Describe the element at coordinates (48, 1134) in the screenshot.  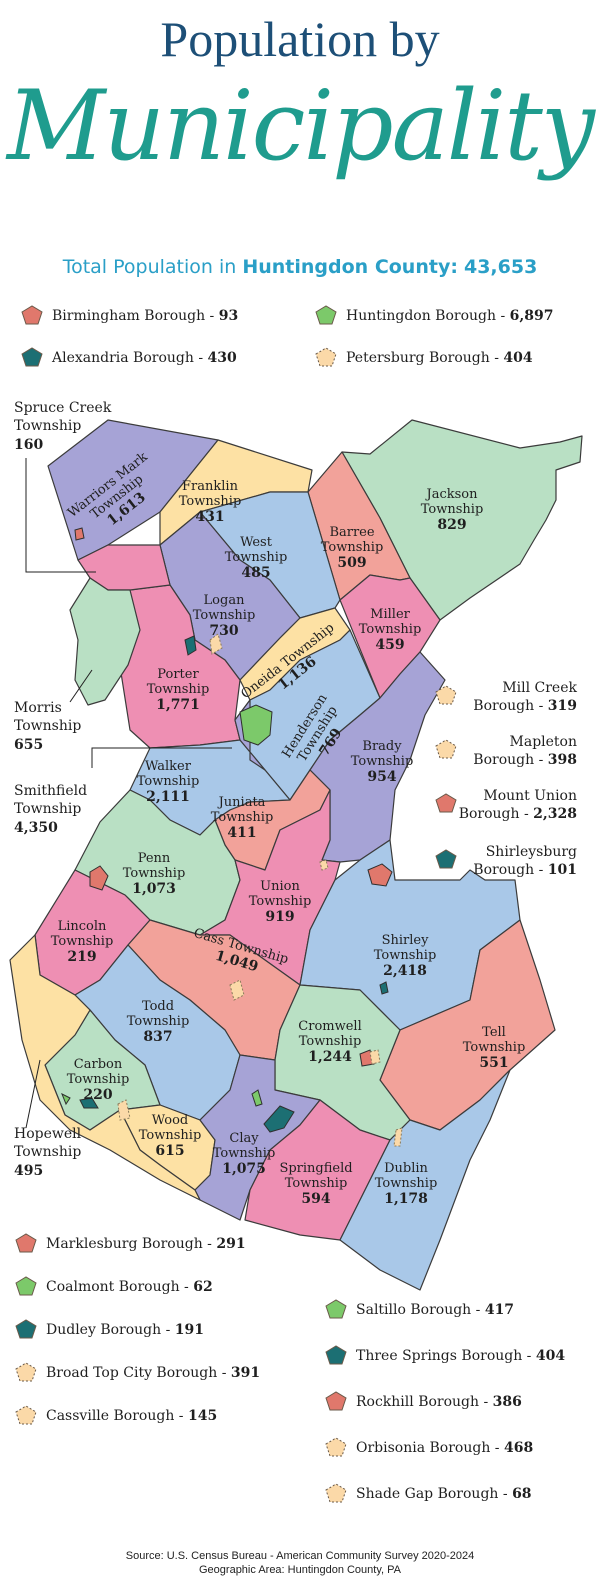
I see `external-label-name: Hopewell` at that location.